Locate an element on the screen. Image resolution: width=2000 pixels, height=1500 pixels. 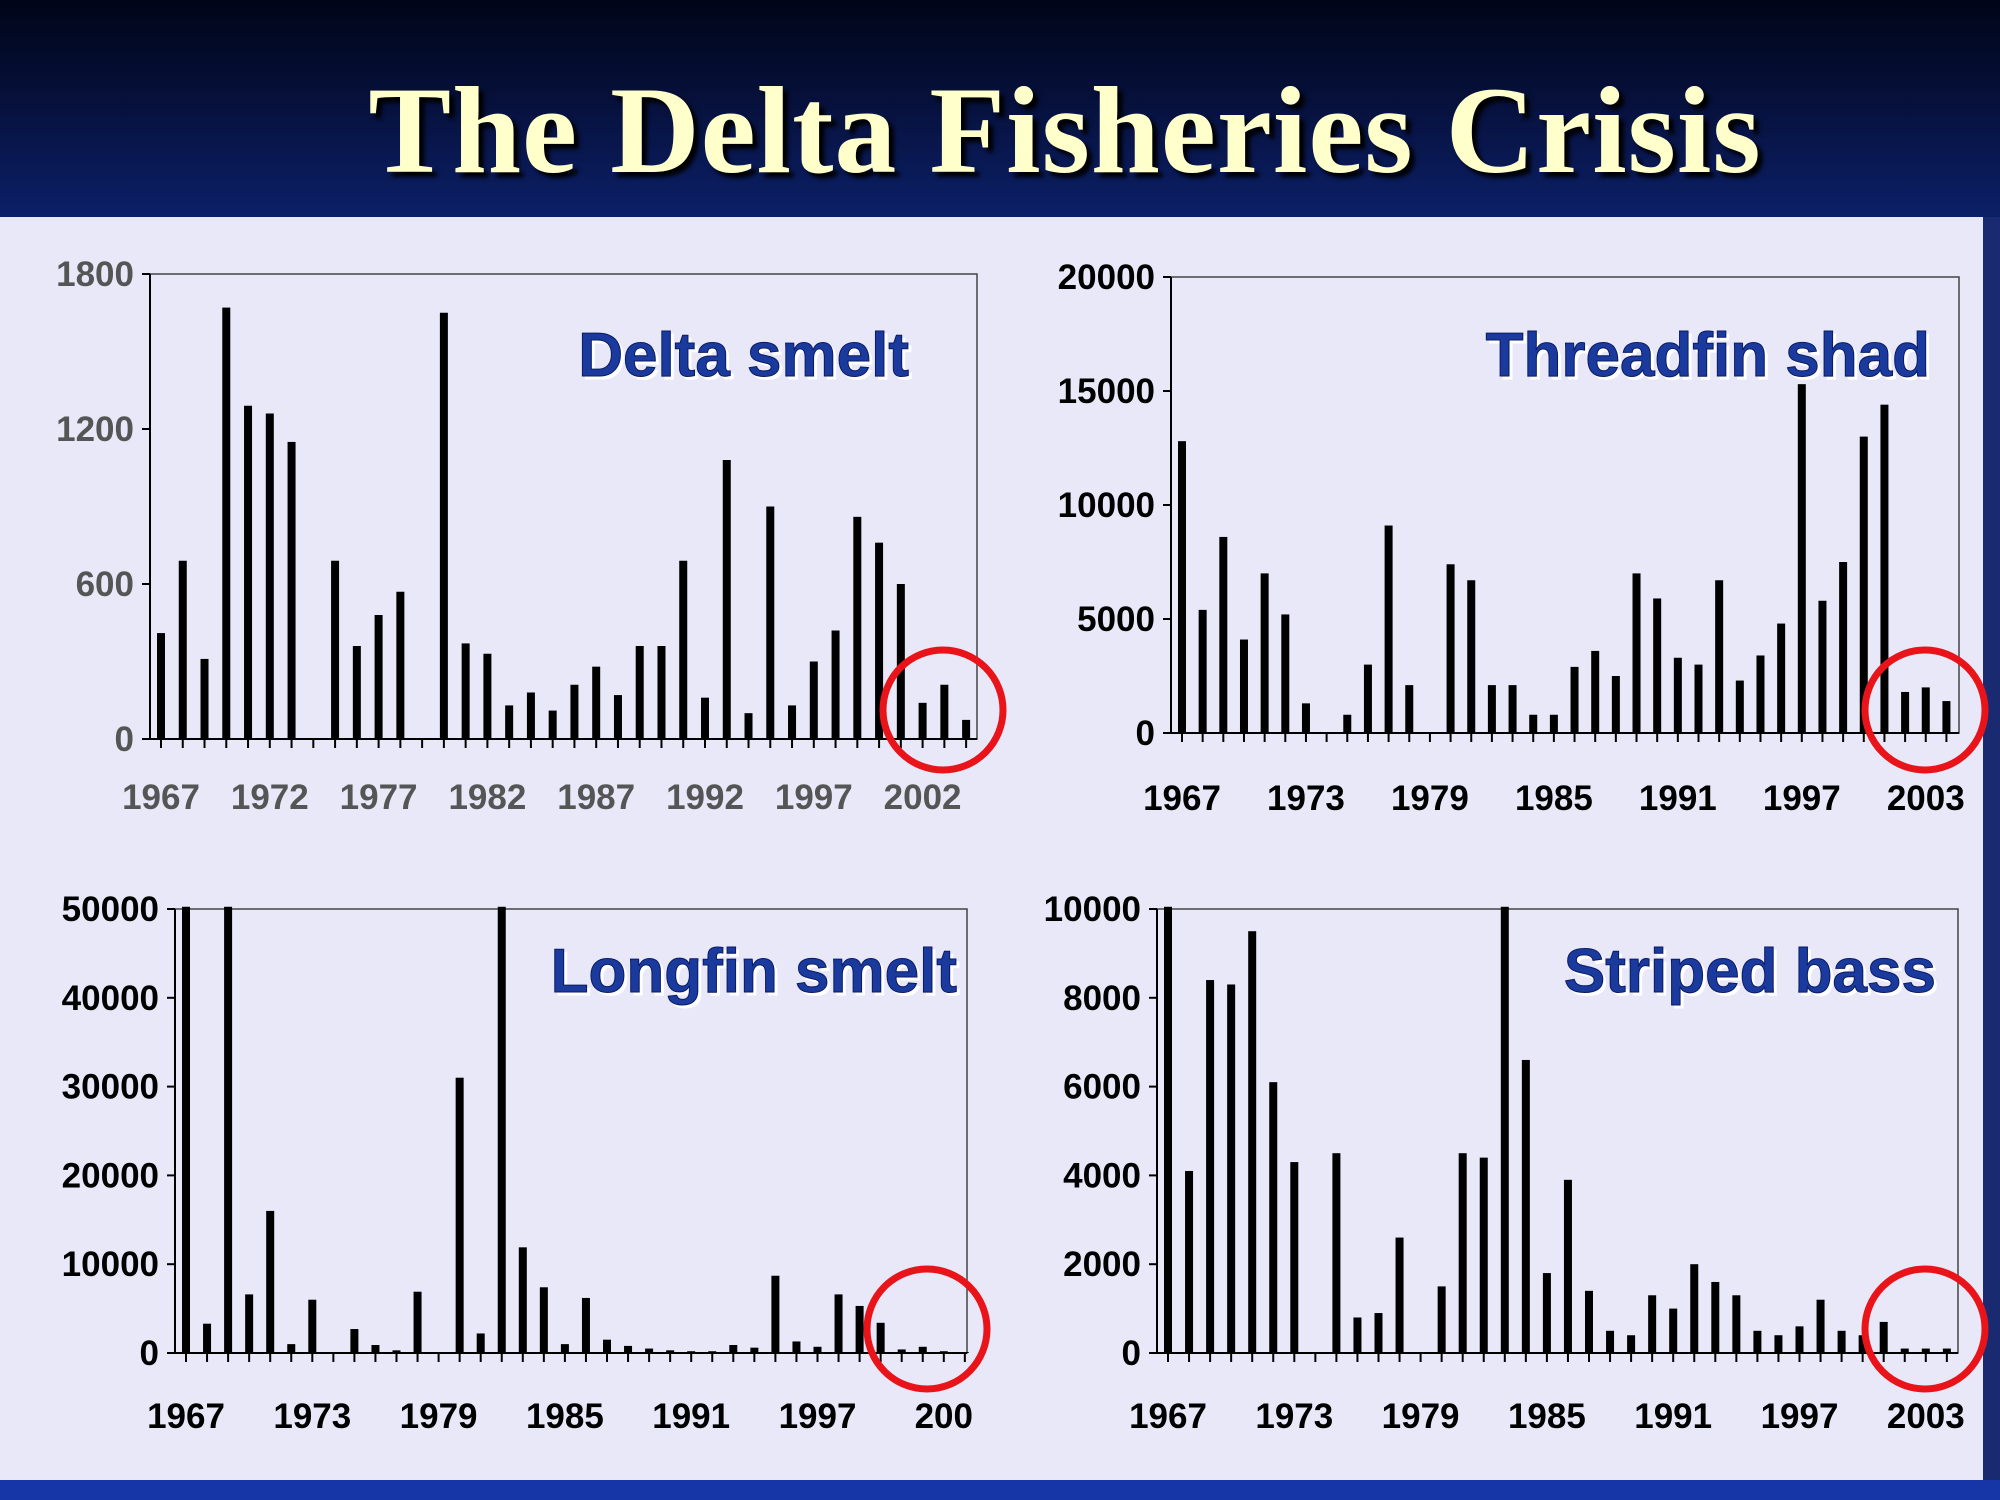
species-title: Delta smelt is located at coordinates (743, 355).